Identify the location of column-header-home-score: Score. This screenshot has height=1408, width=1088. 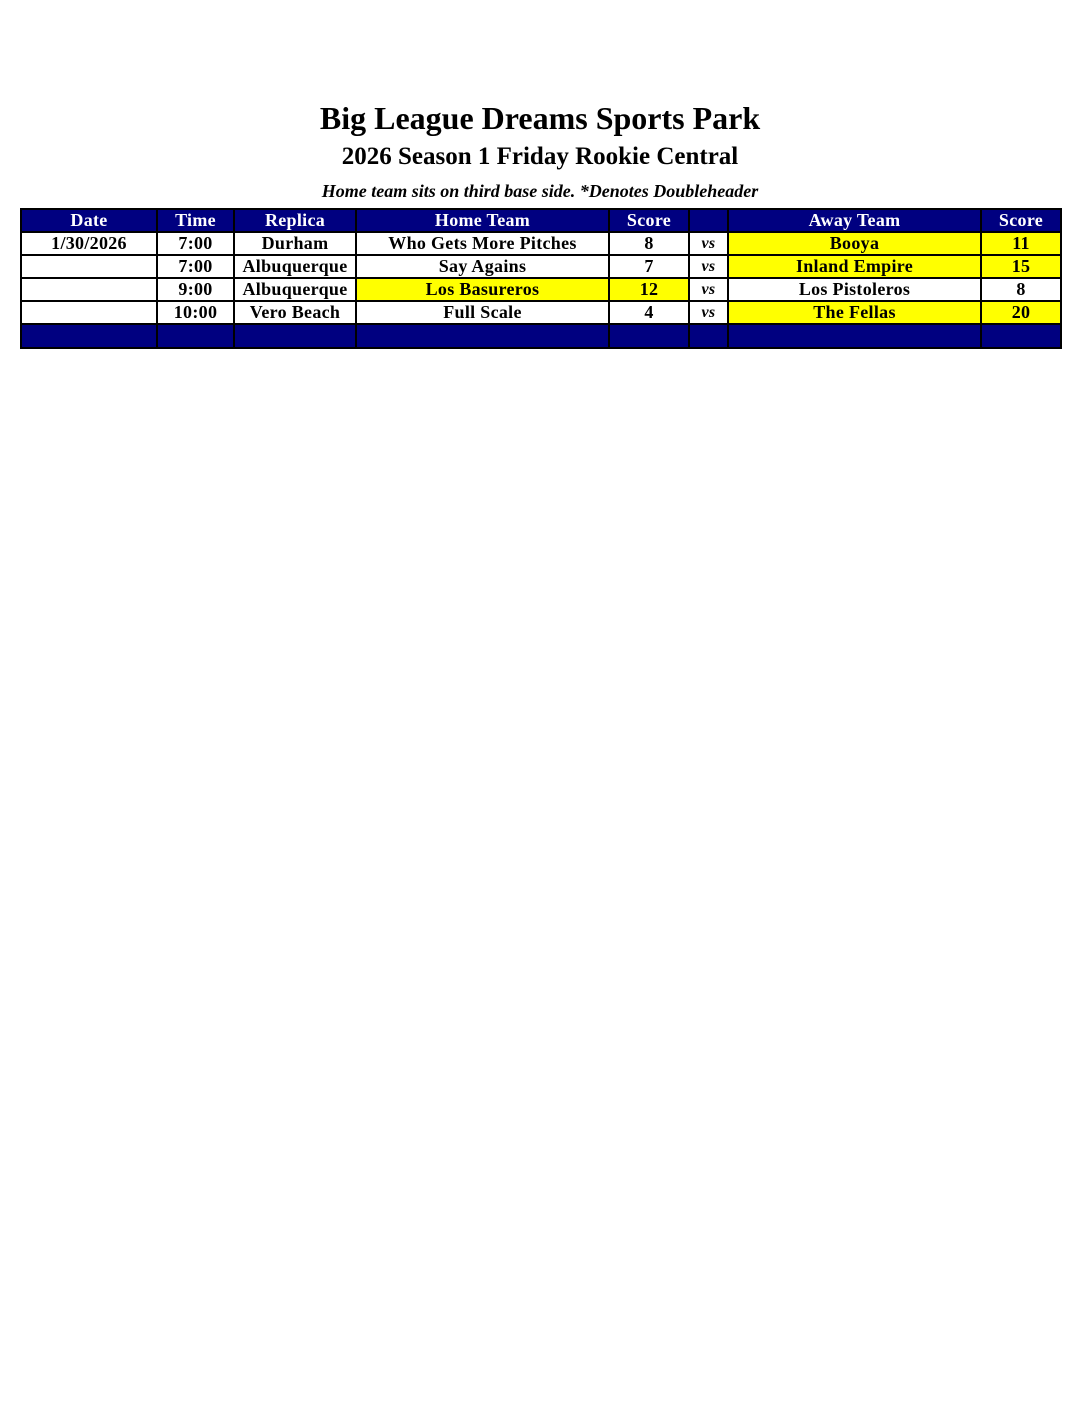
(649, 220).